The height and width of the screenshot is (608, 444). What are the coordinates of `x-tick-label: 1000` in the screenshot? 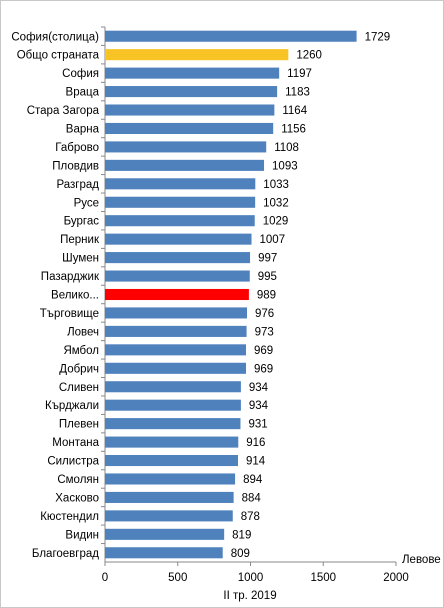 It's located at (251, 578).